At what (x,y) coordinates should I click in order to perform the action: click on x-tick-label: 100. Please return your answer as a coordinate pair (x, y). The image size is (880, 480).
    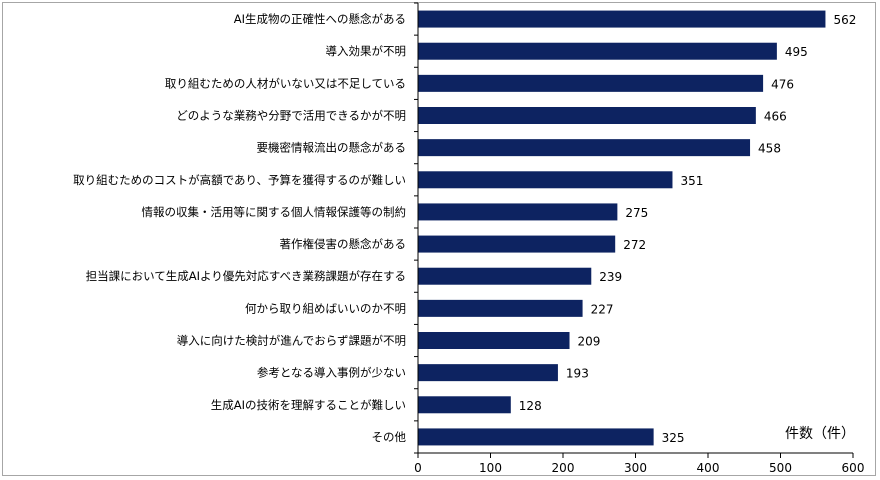
    Looking at the image, I should click on (490, 468).